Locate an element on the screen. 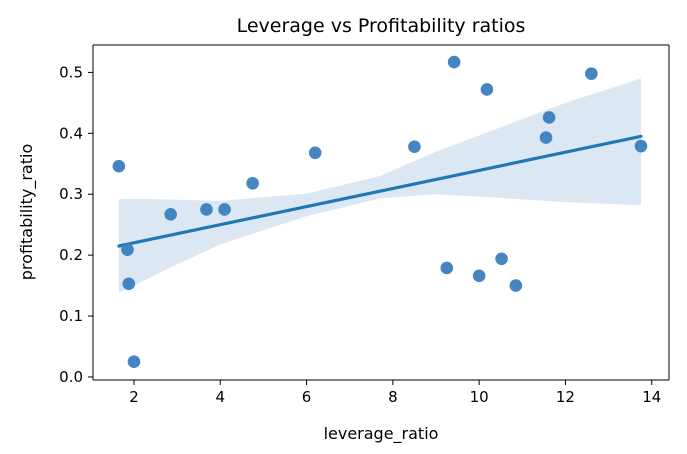 The image size is (687, 454). x-tick-label: 6 is located at coordinates (307, 397).